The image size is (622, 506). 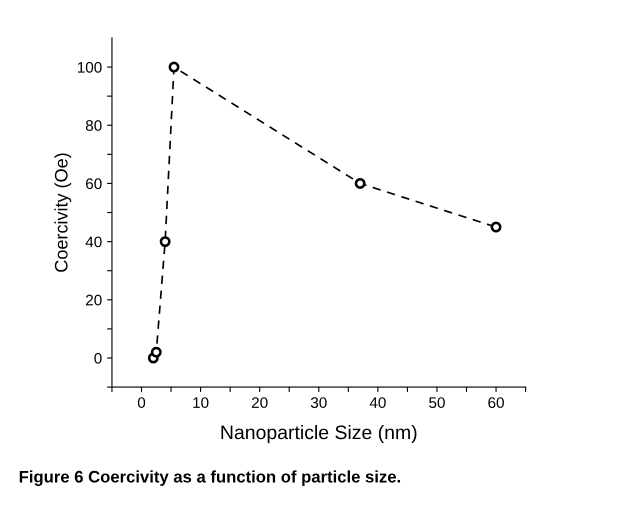 What do you see at coordinates (94, 125) in the screenshot?
I see `y-tick-label: 80` at bounding box center [94, 125].